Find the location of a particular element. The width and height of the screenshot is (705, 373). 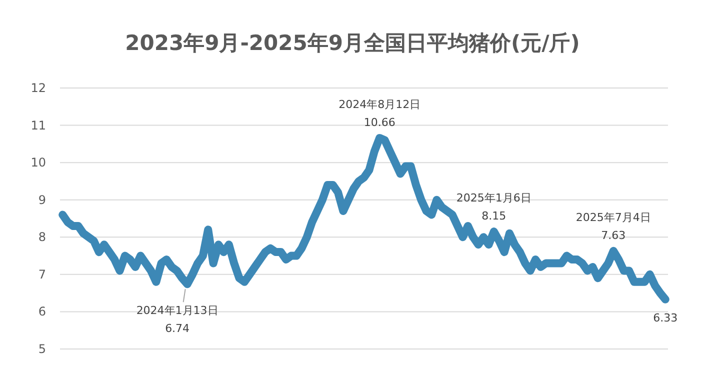

annotation: 2025年1月6日 8.15 is located at coordinates (494, 207).